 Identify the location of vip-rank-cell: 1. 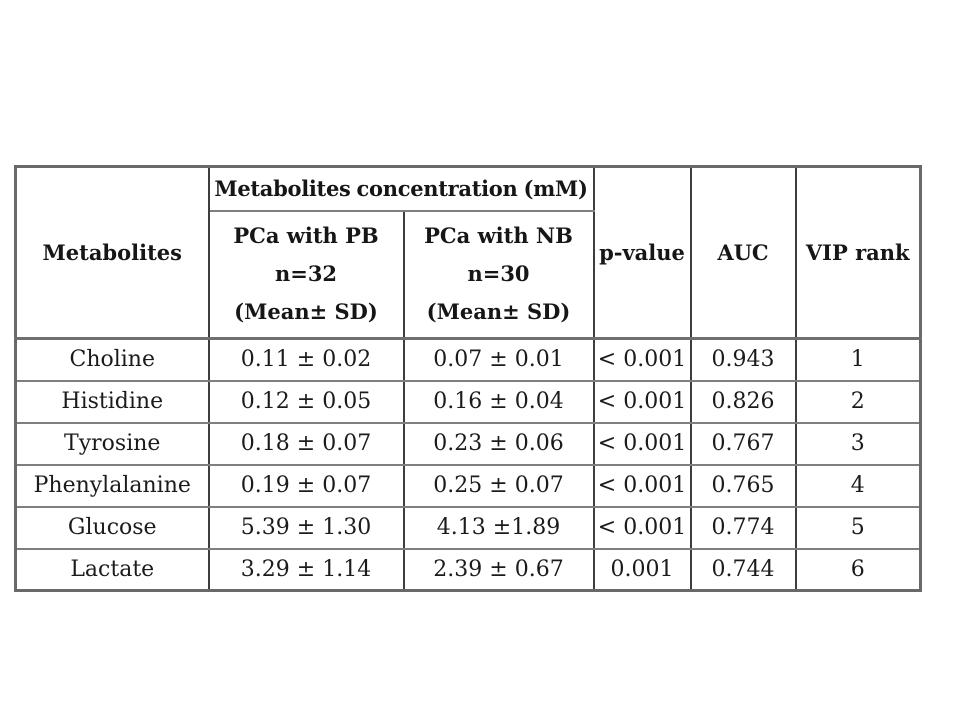
(858, 359).